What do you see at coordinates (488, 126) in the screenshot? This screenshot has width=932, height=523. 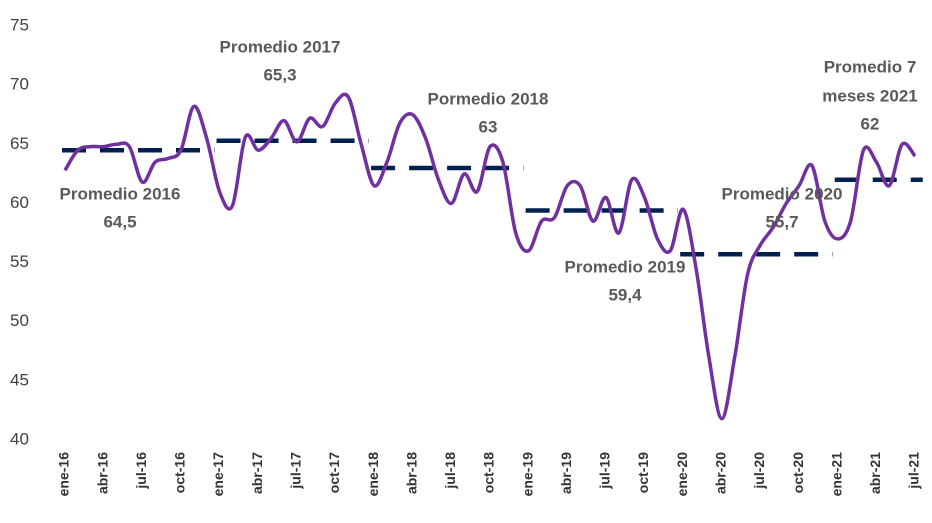 I see `annotation-value: 63` at bounding box center [488, 126].